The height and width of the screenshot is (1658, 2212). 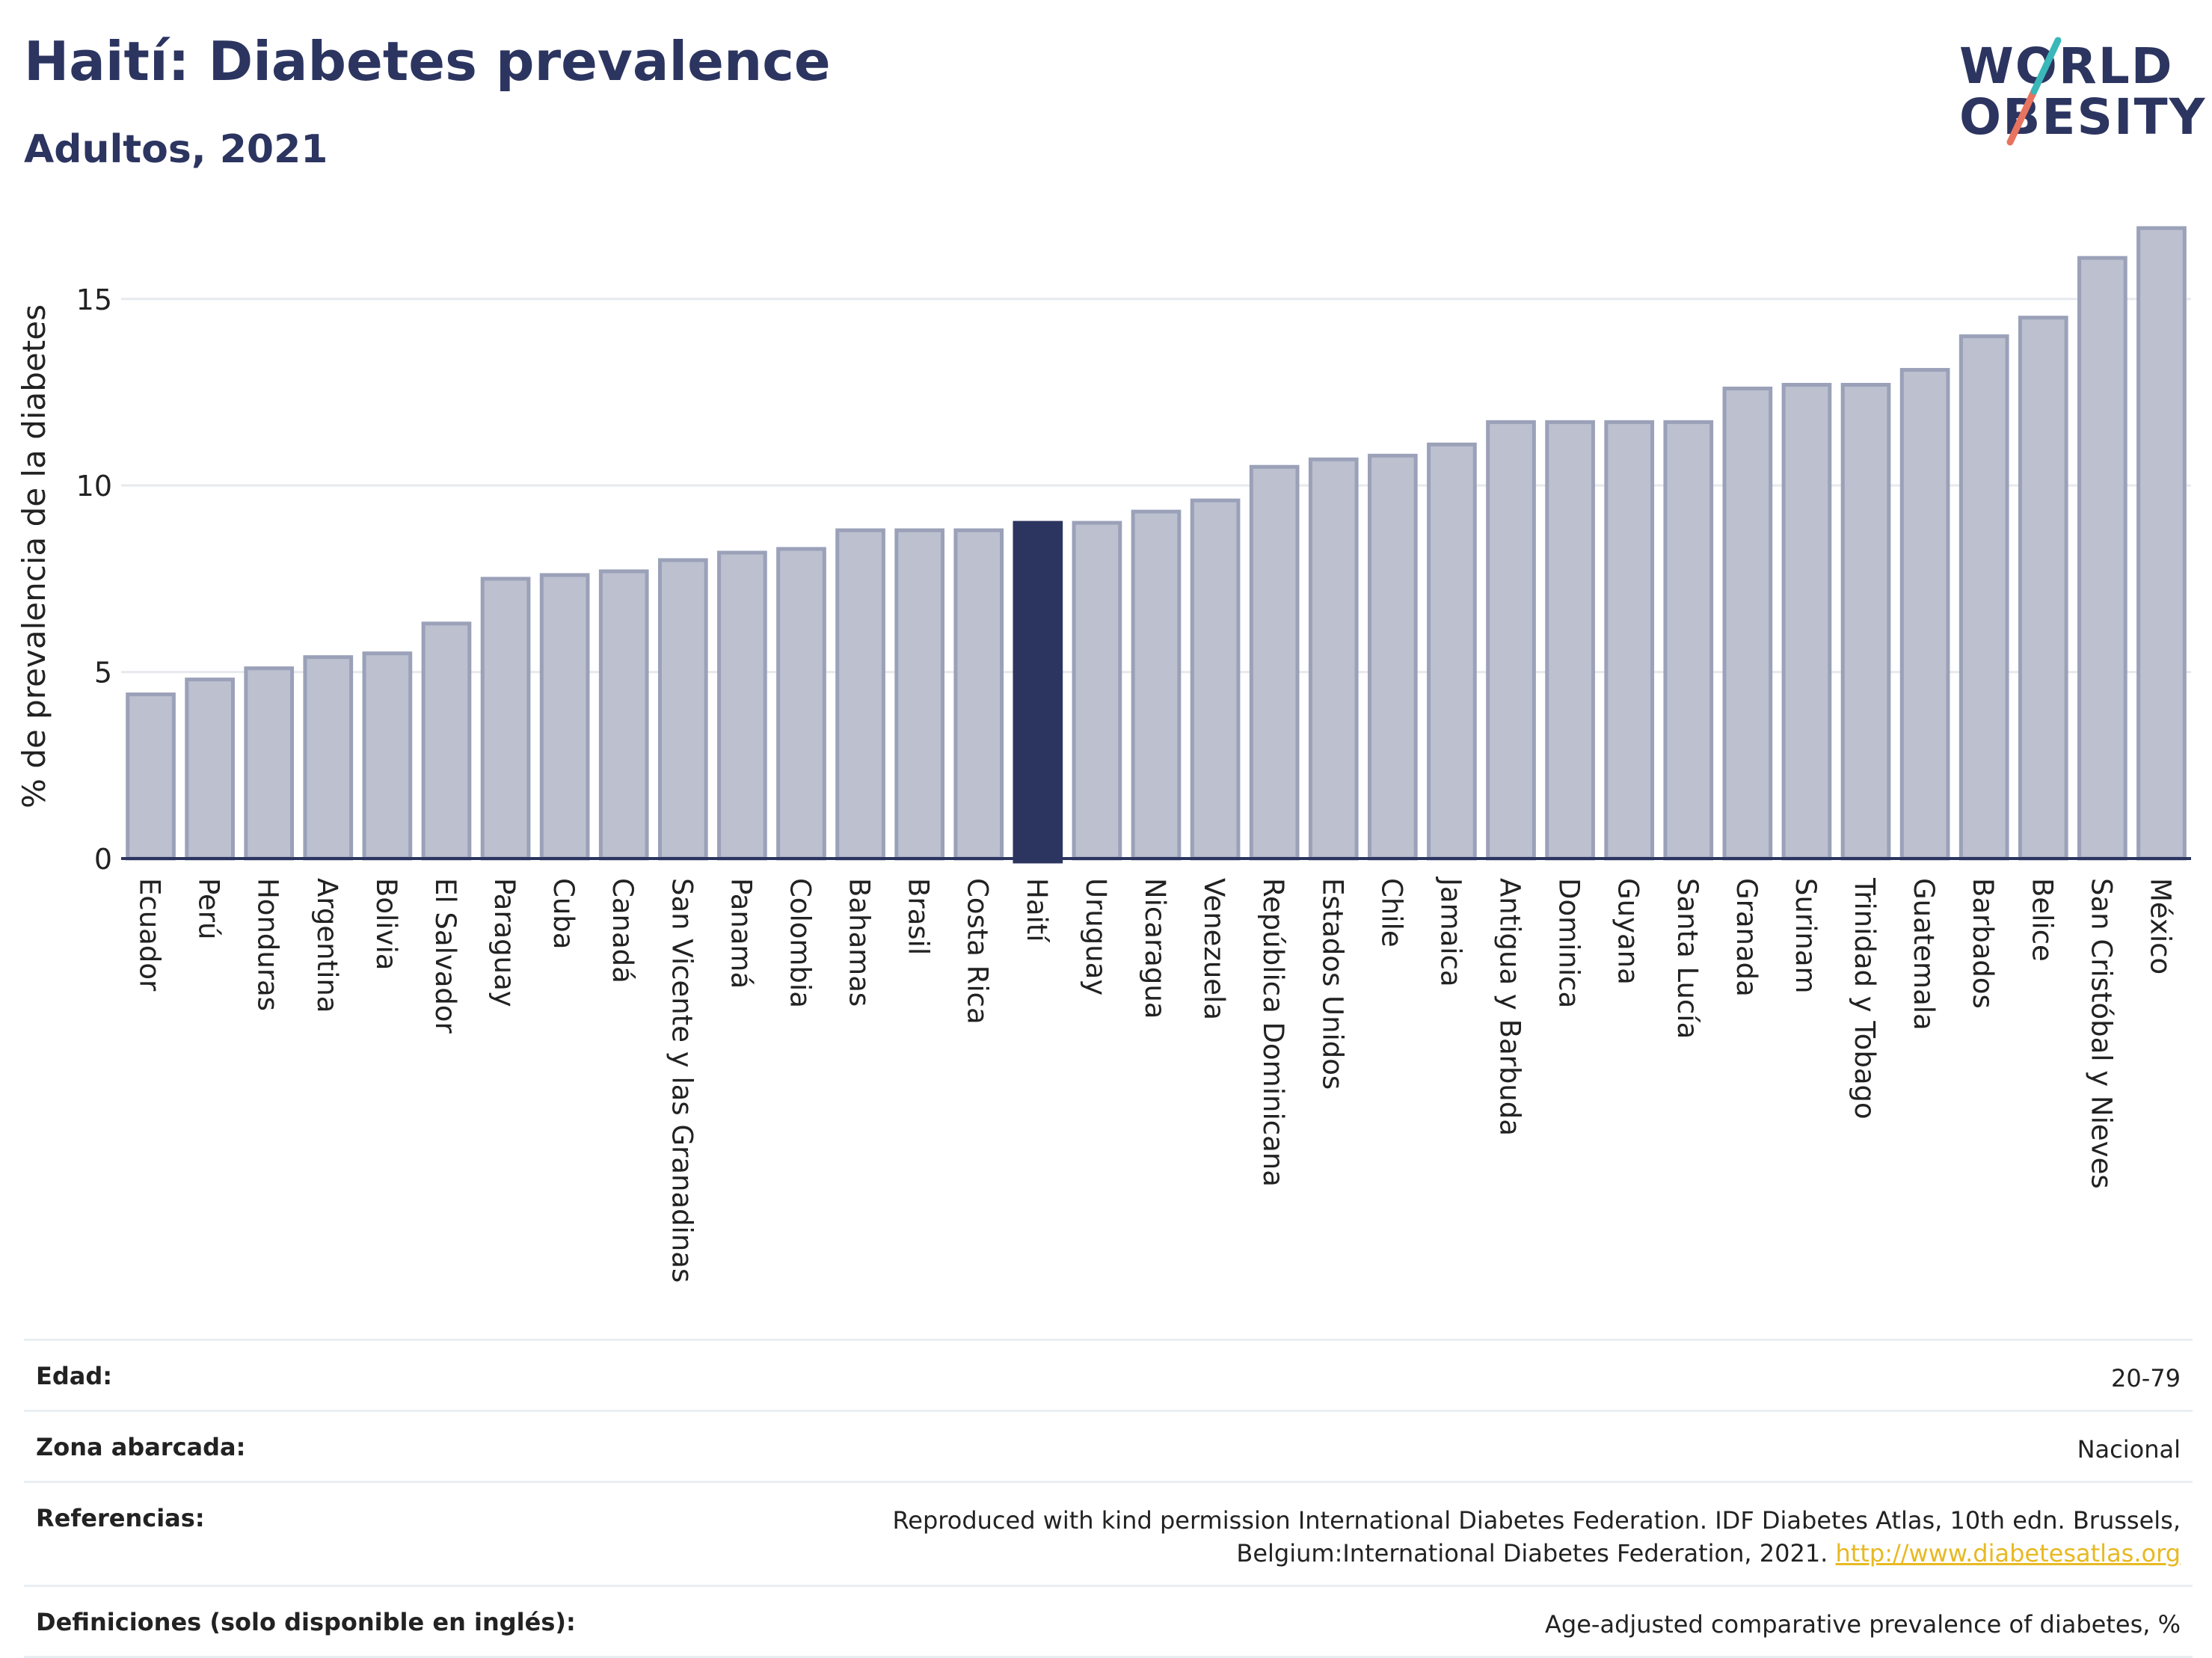 I want to click on world-obesity-logo: WORLD OBESITY, so click(x=2074, y=93).